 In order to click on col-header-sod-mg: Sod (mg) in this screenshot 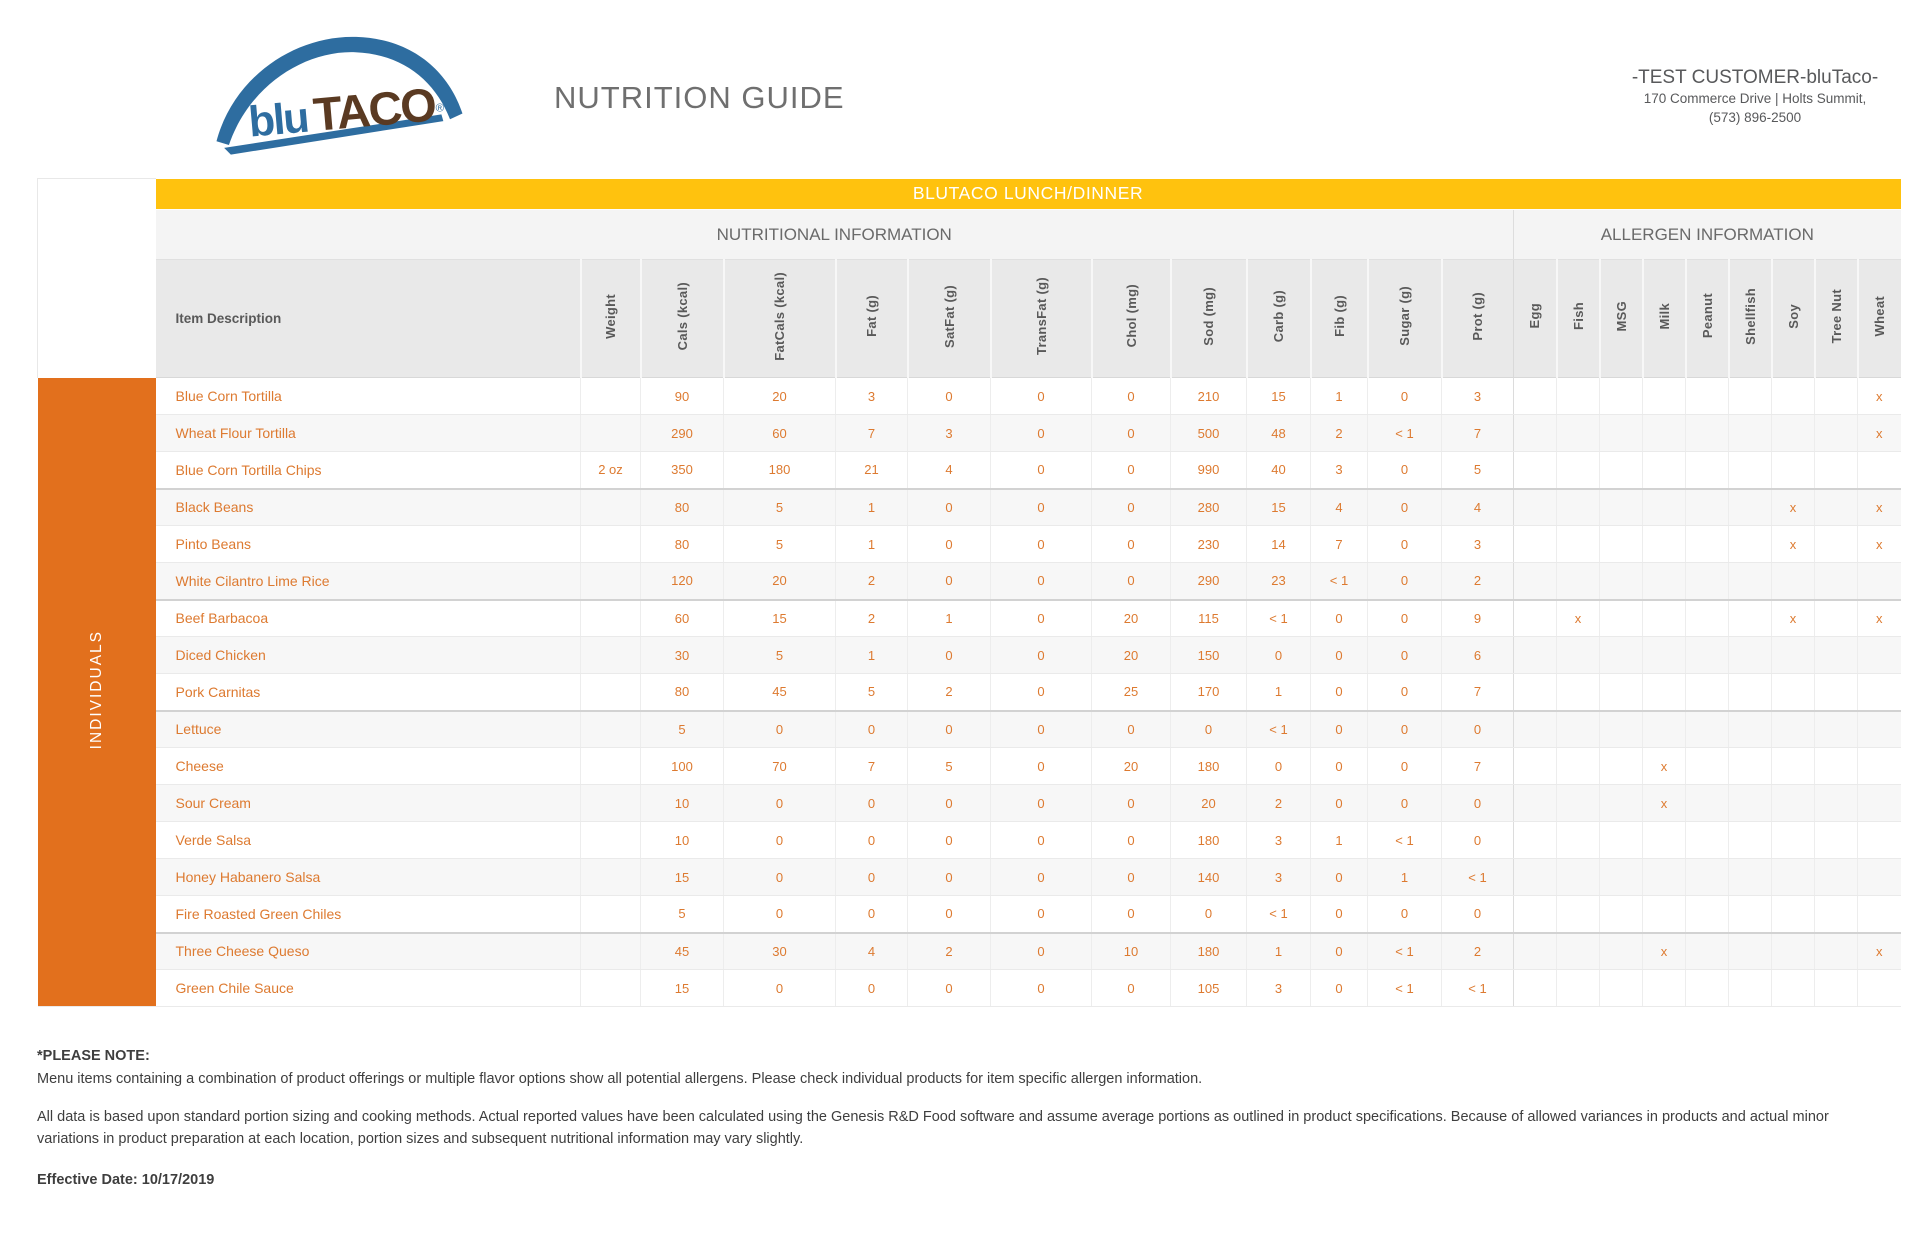, I will do `click(1208, 318)`.